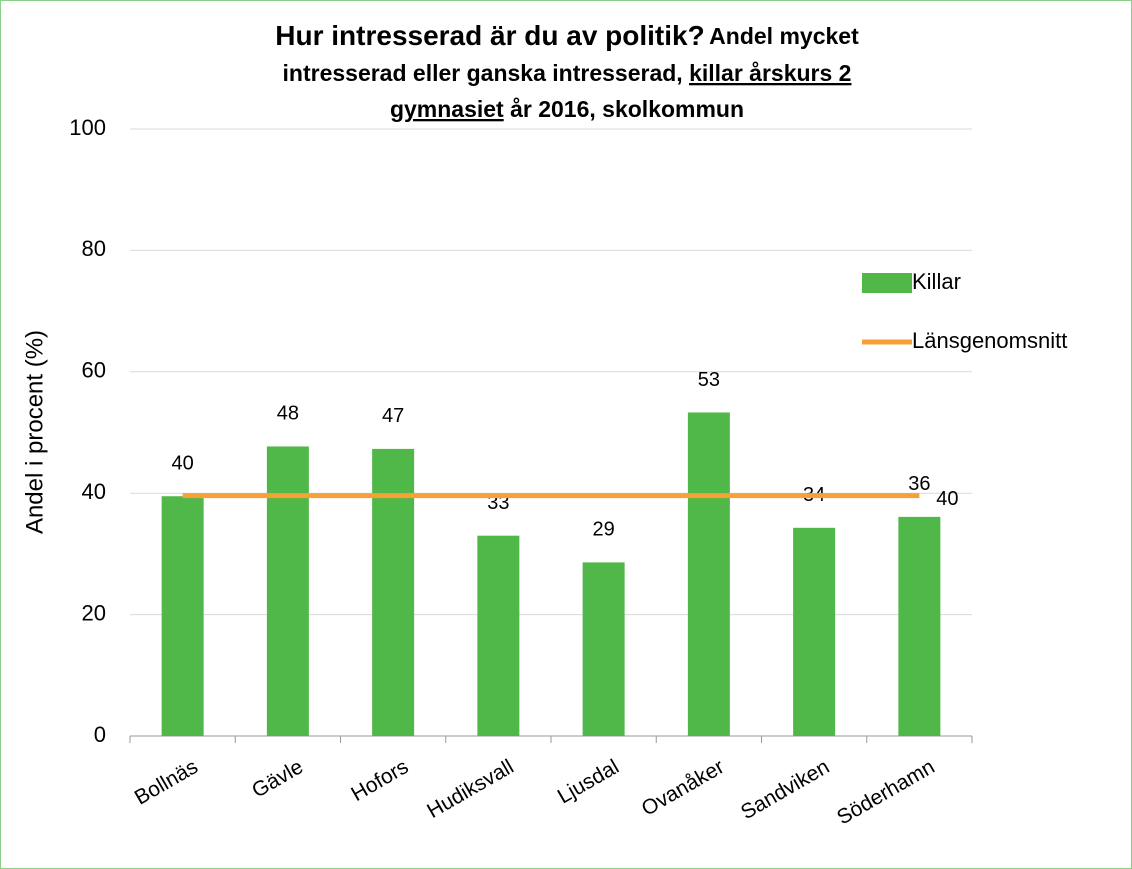 The height and width of the screenshot is (869, 1132). I want to click on subtitle: killar årskurs 2, so click(770, 73).